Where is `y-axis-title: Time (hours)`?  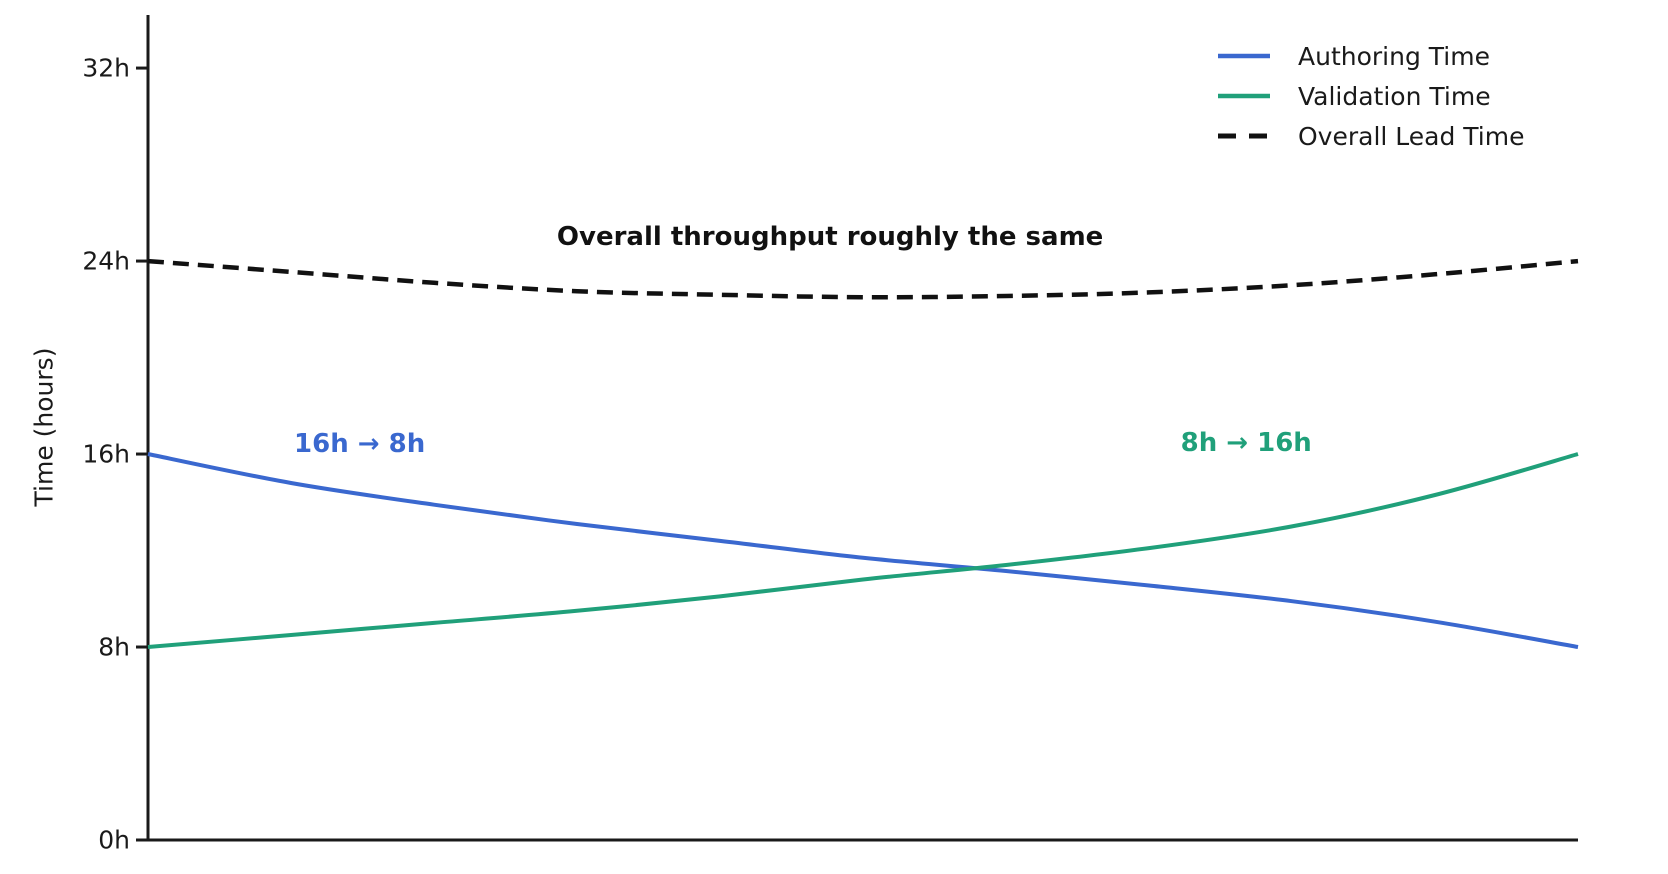
y-axis-title: Time (hours) is located at coordinates (44, 427).